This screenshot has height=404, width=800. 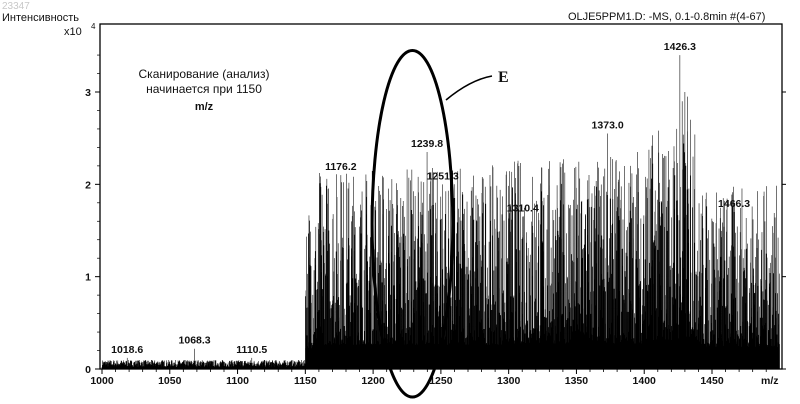 I want to click on y-tick-label: 1, so click(x=88, y=278).